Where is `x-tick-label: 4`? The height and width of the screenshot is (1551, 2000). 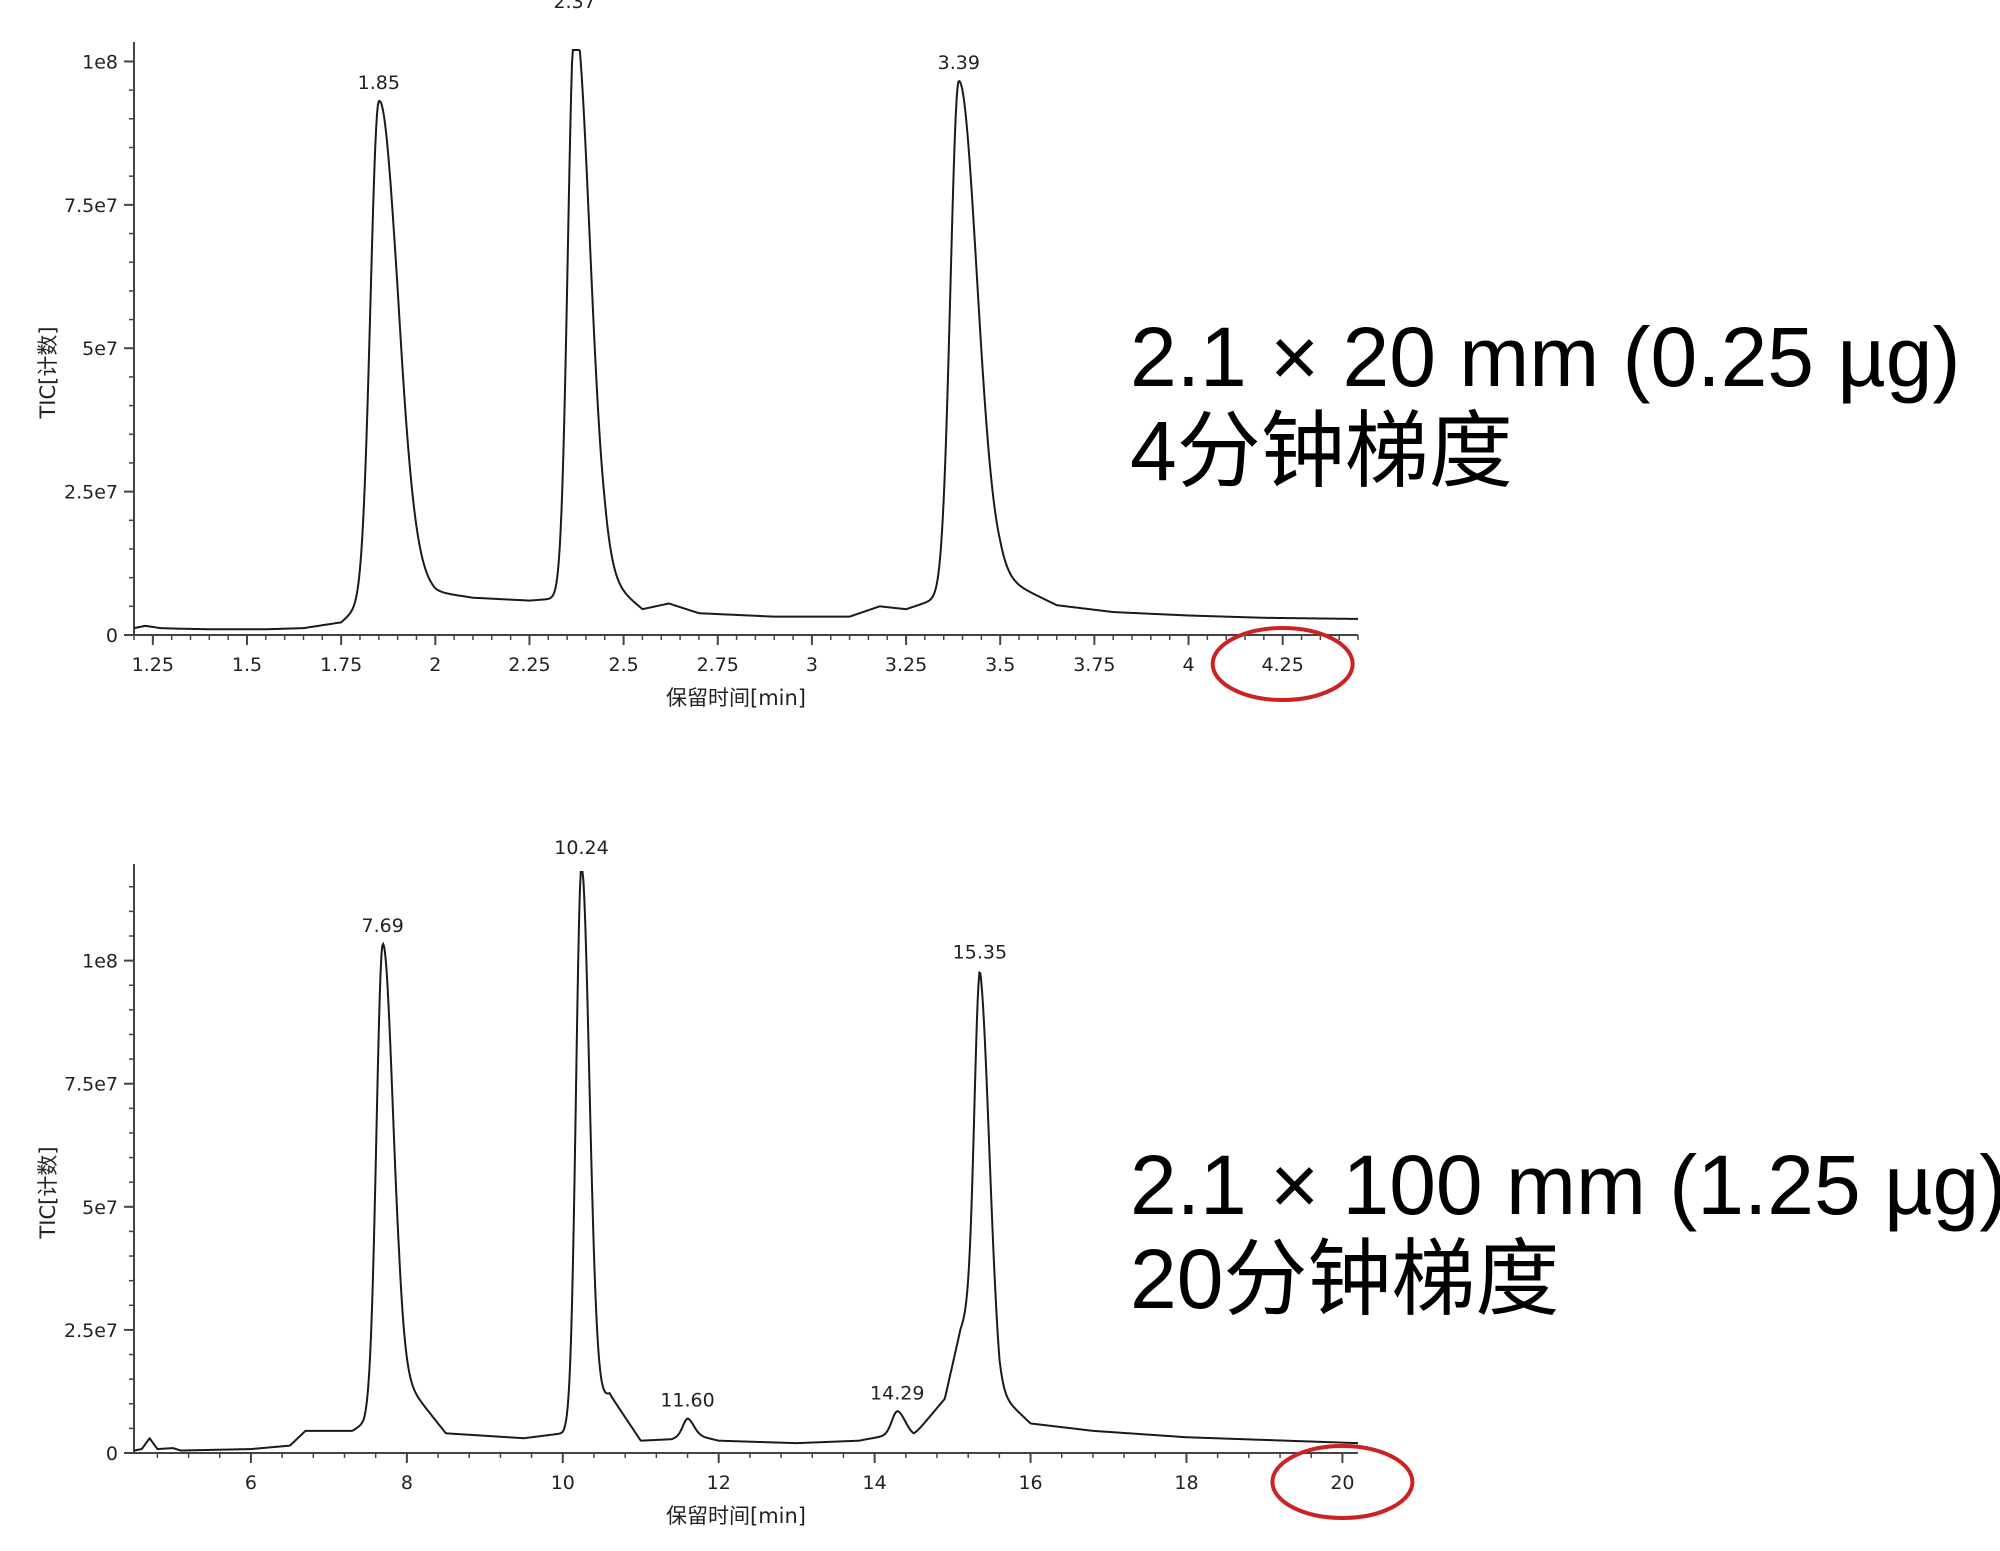 x-tick-label: 4 is located at coordinates (1188, 665).